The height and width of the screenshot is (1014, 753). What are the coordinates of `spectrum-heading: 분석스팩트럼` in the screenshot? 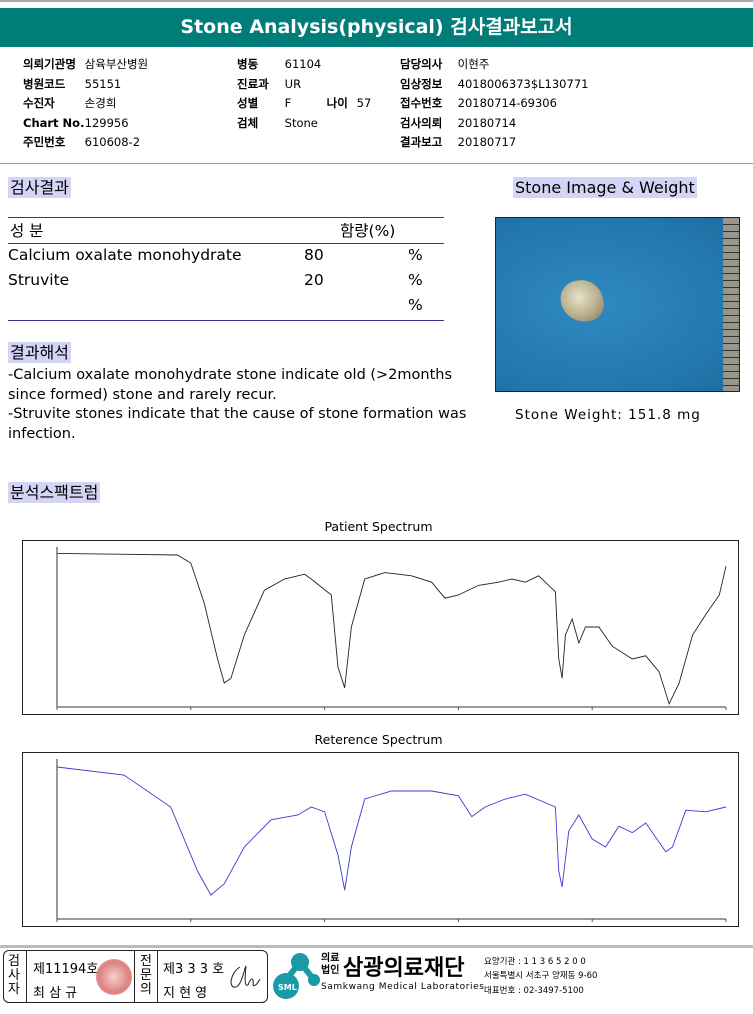 It's located at (54, 492).